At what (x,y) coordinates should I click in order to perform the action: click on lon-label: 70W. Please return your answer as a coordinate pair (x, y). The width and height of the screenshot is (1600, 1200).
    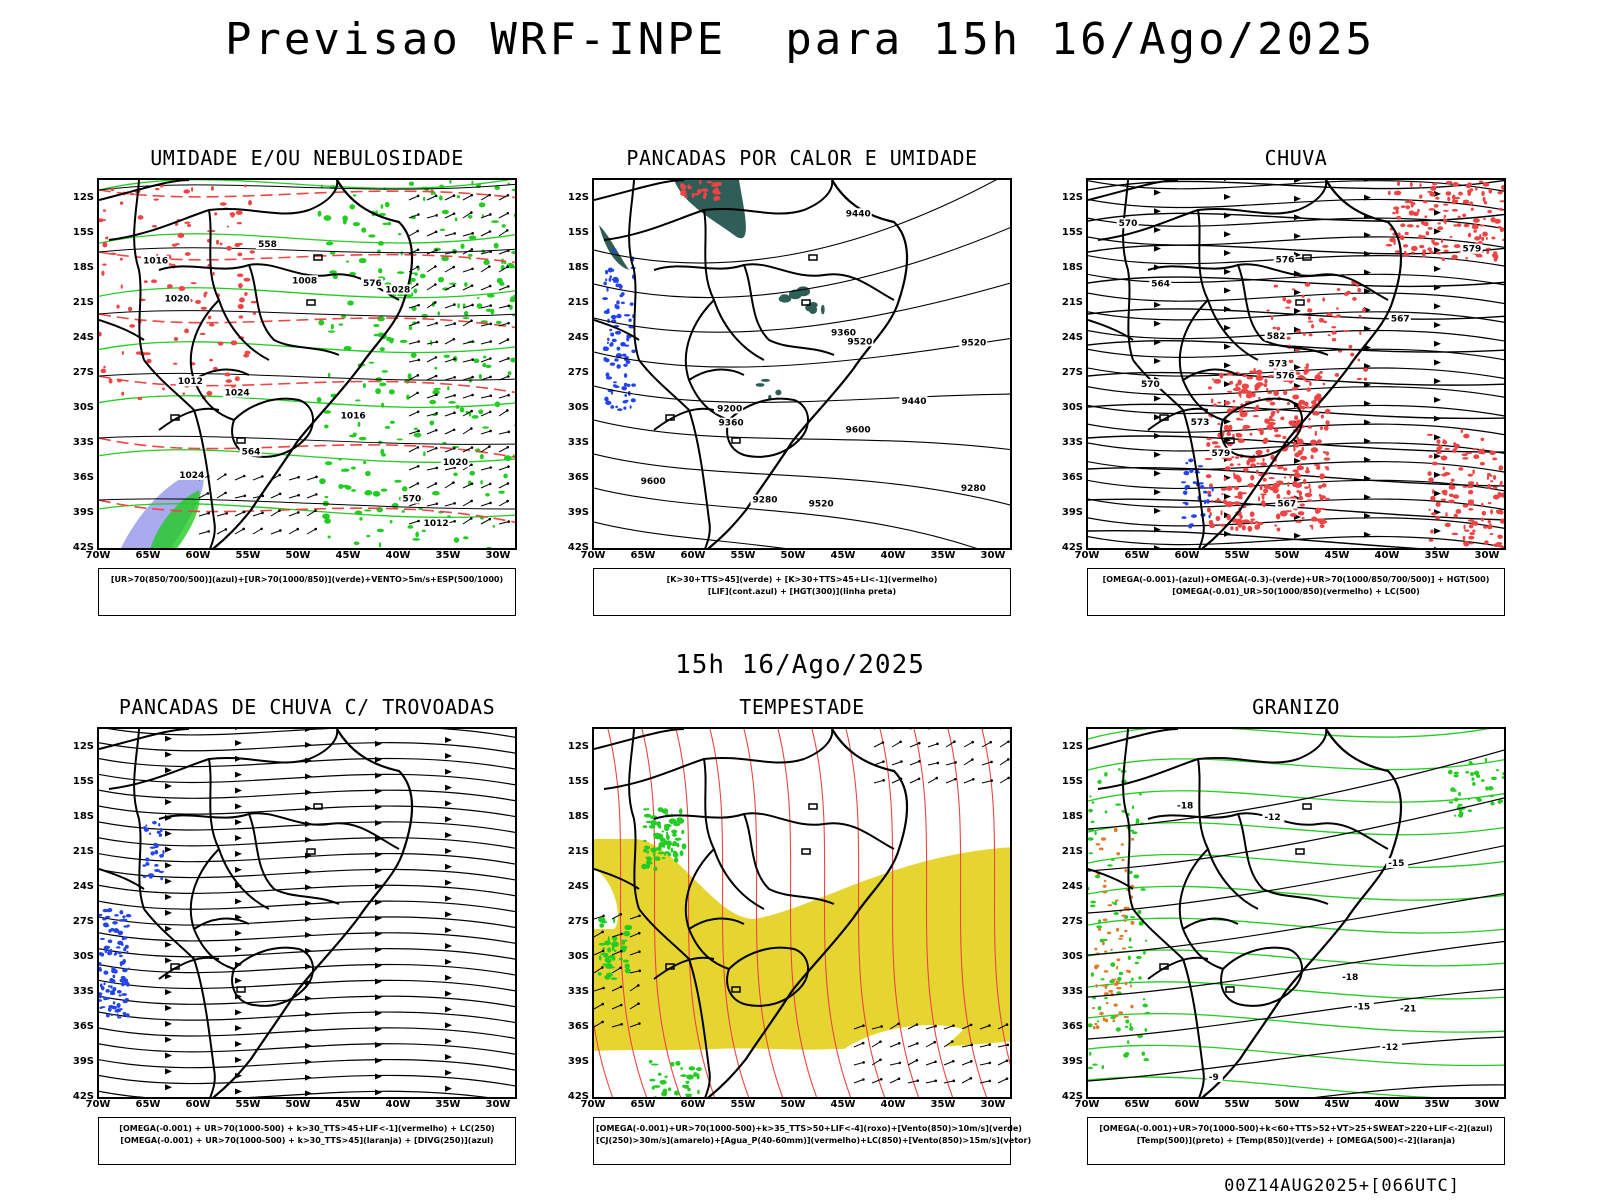
    Looking at the image, I should click on (98, 555).